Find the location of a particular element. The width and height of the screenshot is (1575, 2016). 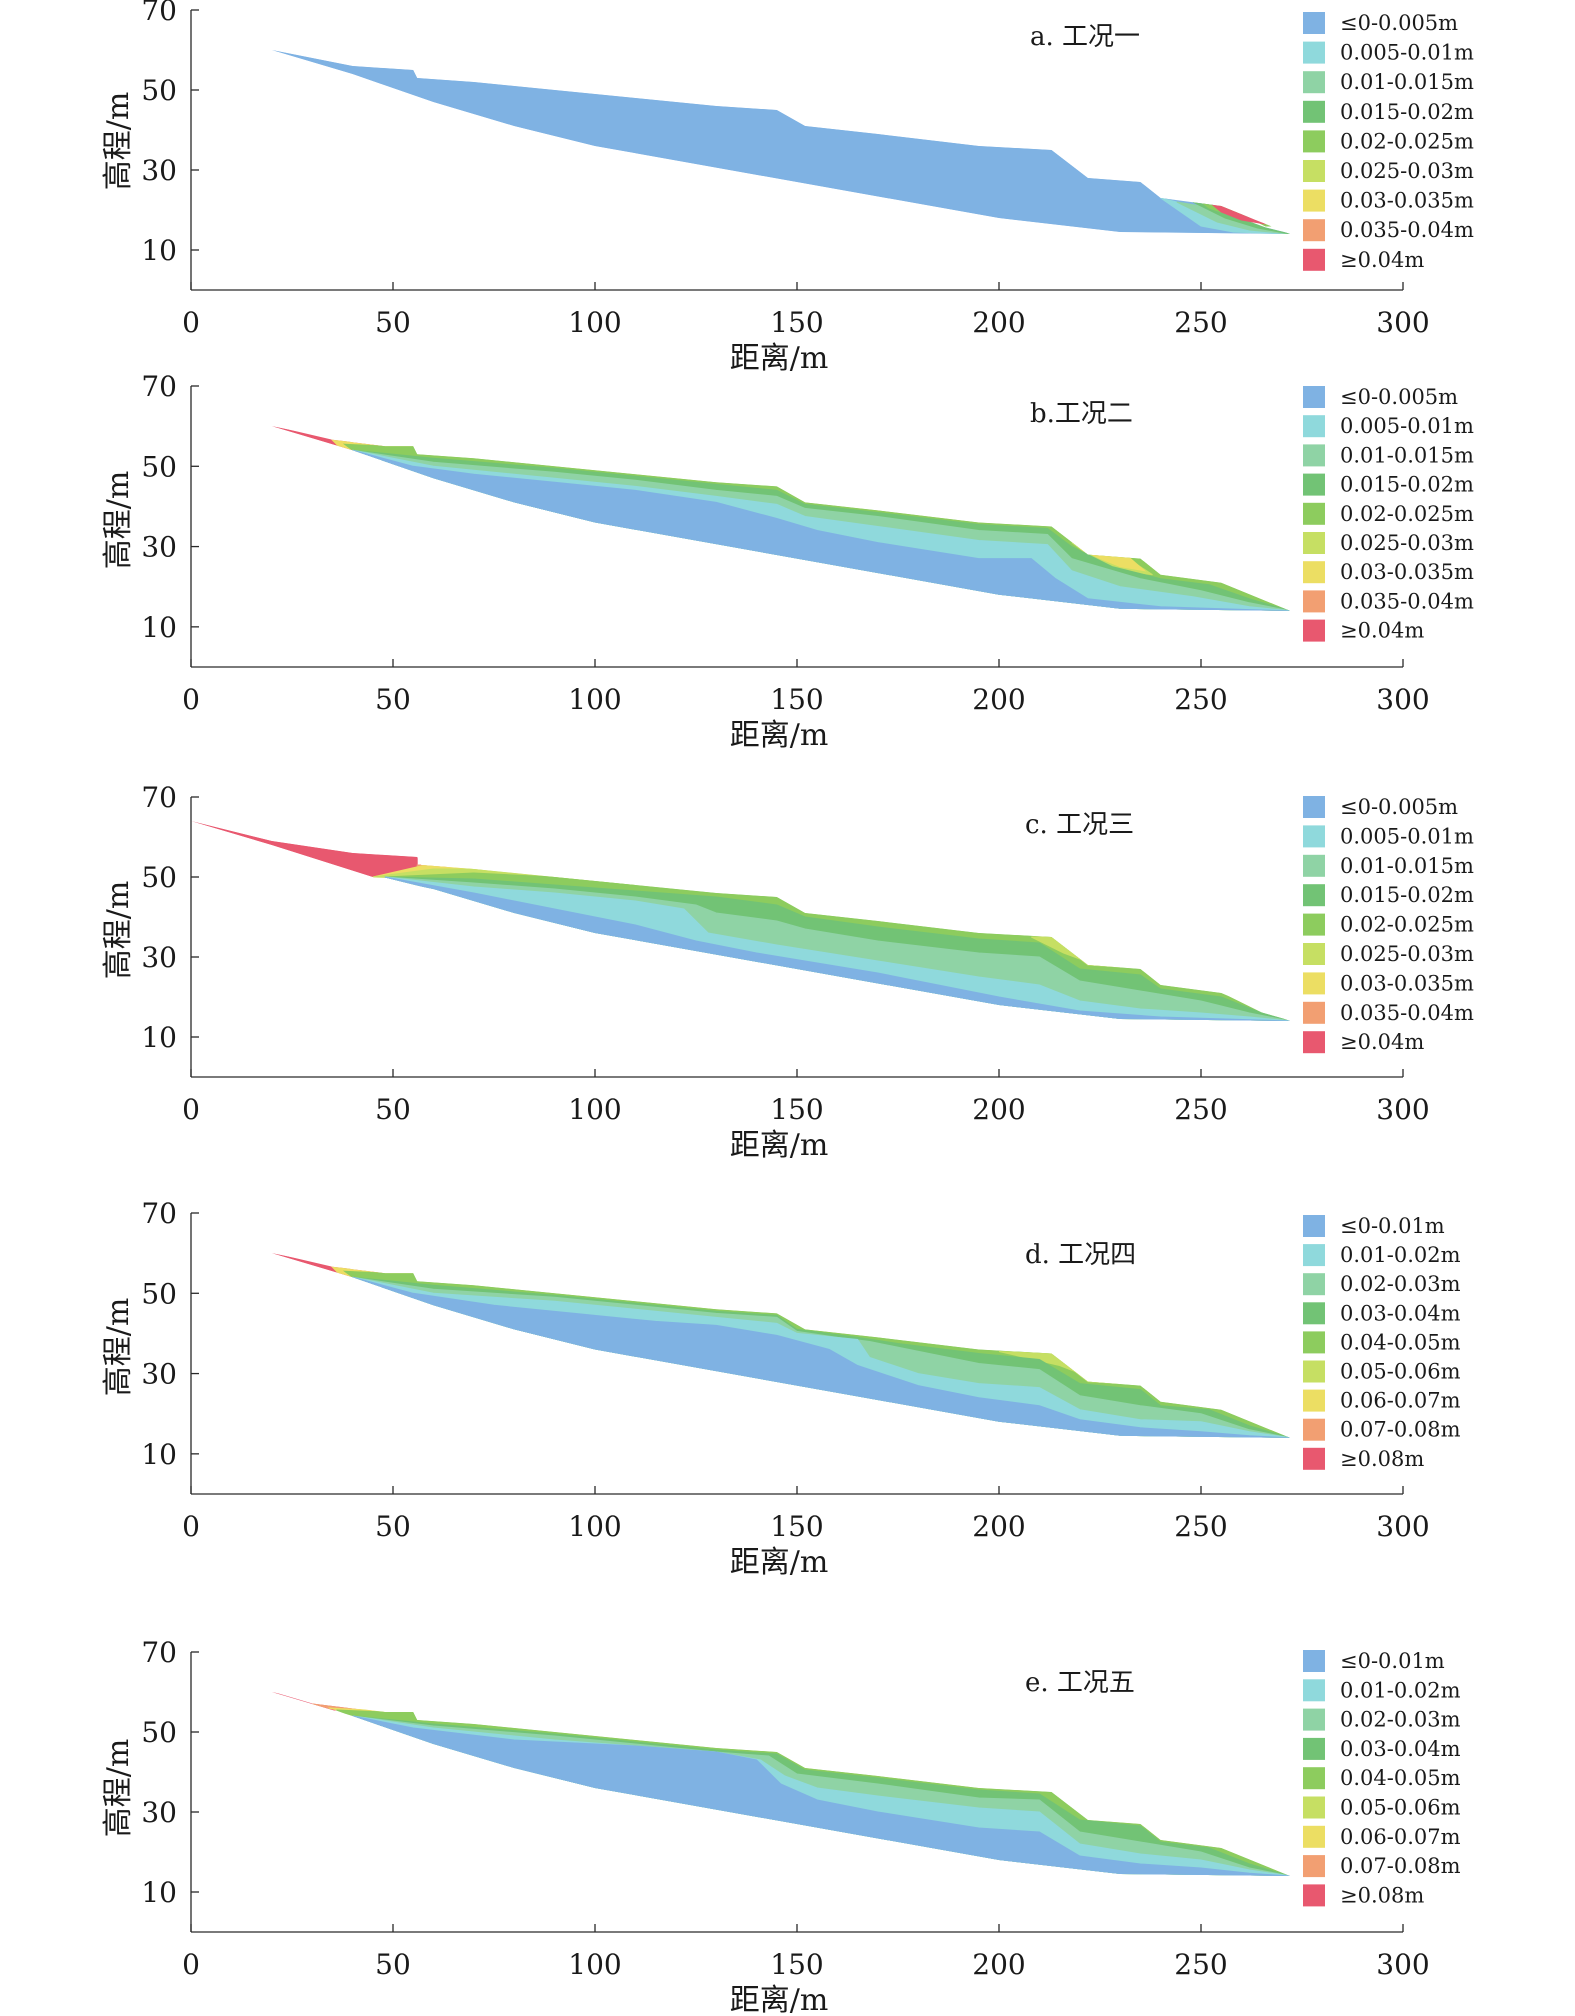

x-tick-label: 0 is located at coordinates (191, 322).